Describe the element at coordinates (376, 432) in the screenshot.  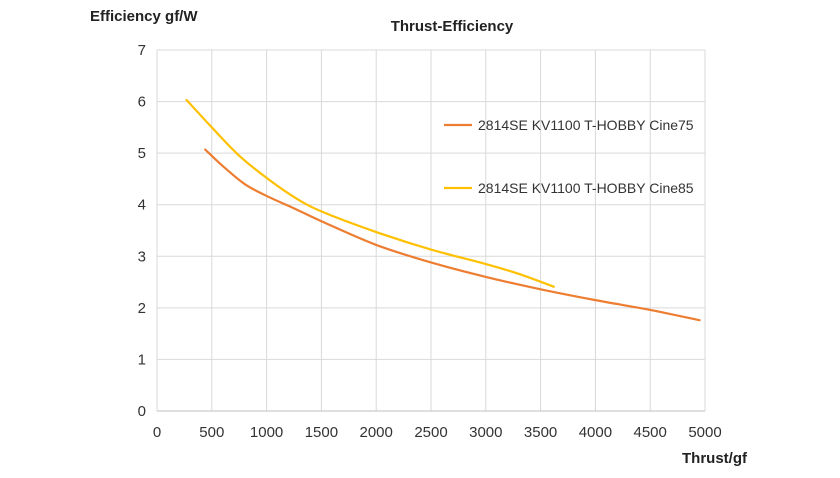
I see `x-tick-label: 2000` at that location.